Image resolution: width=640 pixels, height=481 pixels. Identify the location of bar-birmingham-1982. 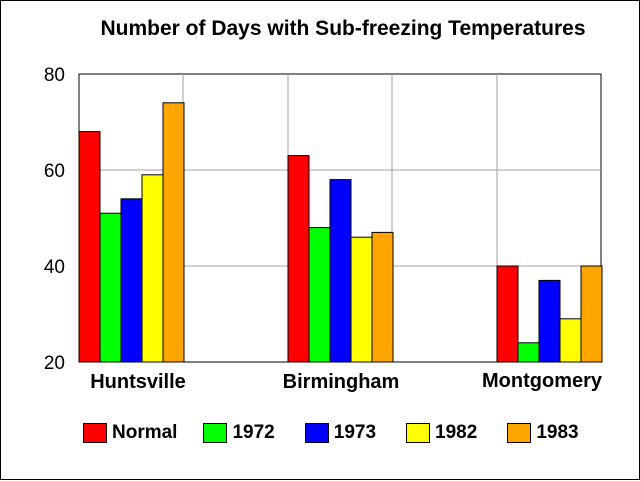
(361, 299).